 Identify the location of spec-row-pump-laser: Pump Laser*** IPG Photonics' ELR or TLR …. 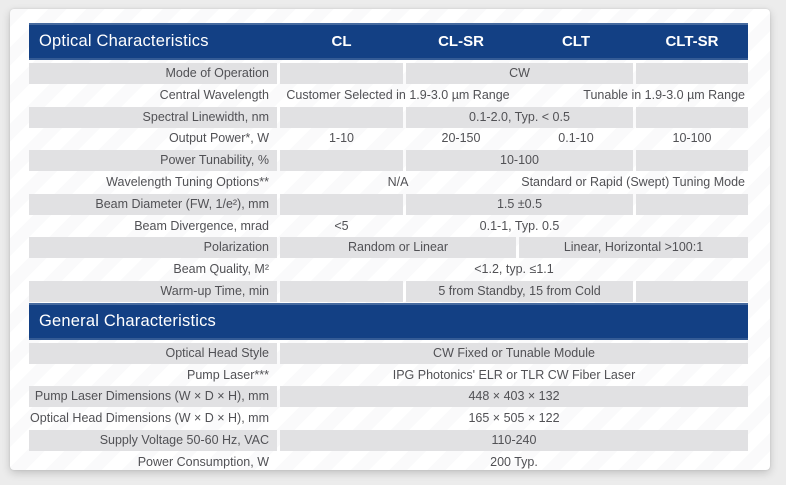
(388, 375).